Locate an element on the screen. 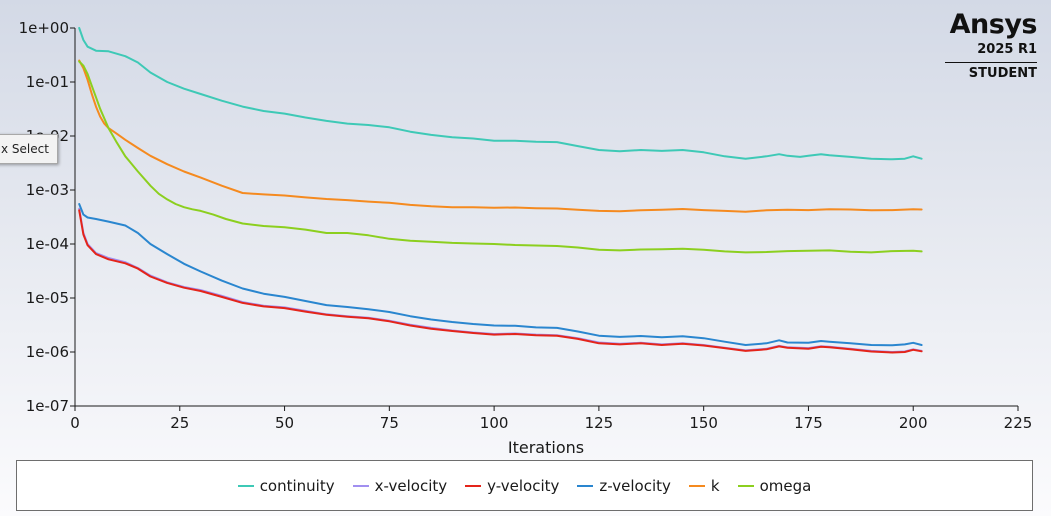 The image size is (1051, 516). select-tooltip: x Select is located at coordinates (29, 149).